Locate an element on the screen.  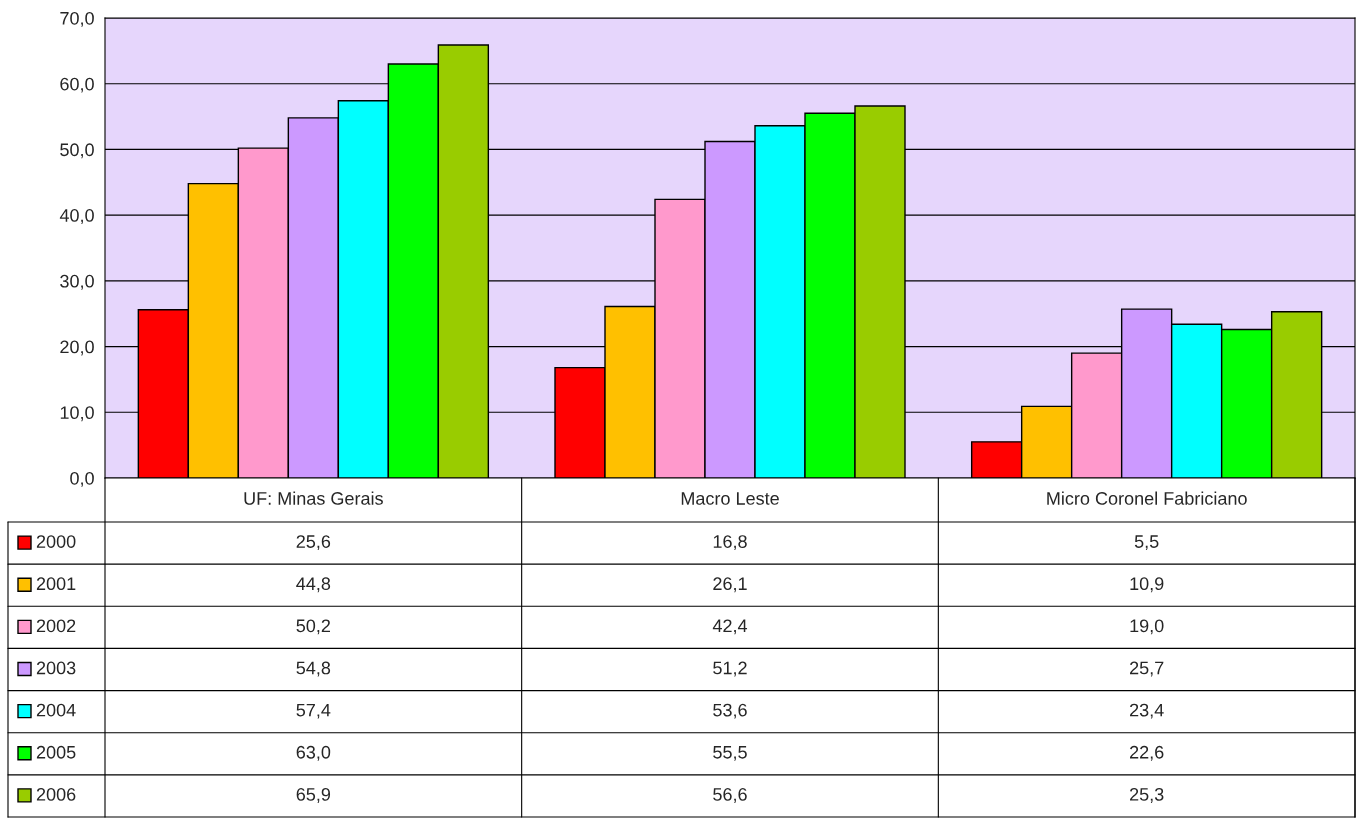
legend-label: 2002 is located at coordinates (56, 626).